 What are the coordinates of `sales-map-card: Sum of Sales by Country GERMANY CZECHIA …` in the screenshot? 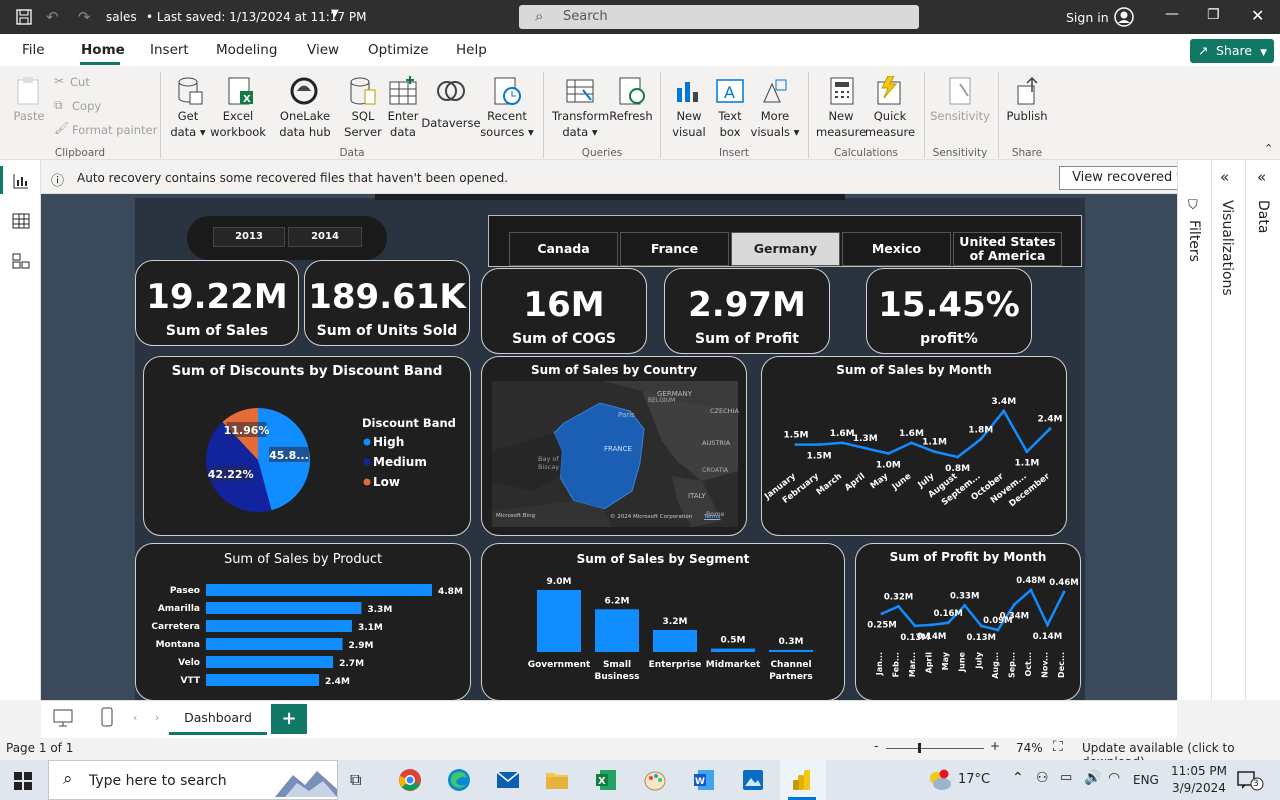 It's located at (614, 446).